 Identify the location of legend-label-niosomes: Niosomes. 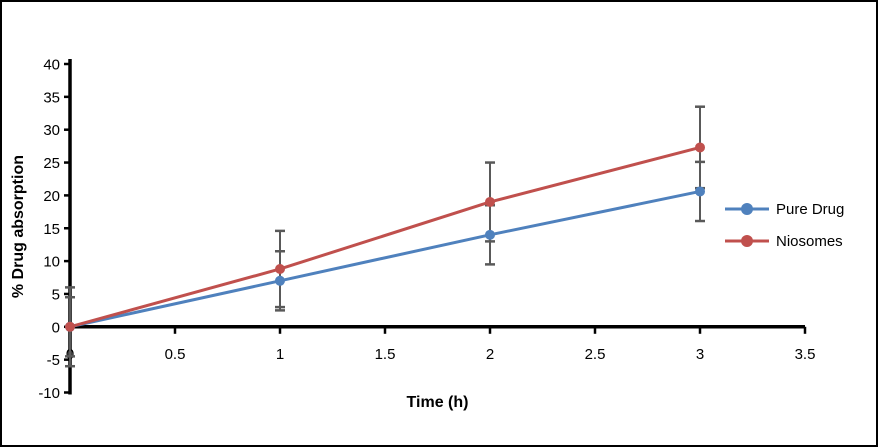
(809, 241).